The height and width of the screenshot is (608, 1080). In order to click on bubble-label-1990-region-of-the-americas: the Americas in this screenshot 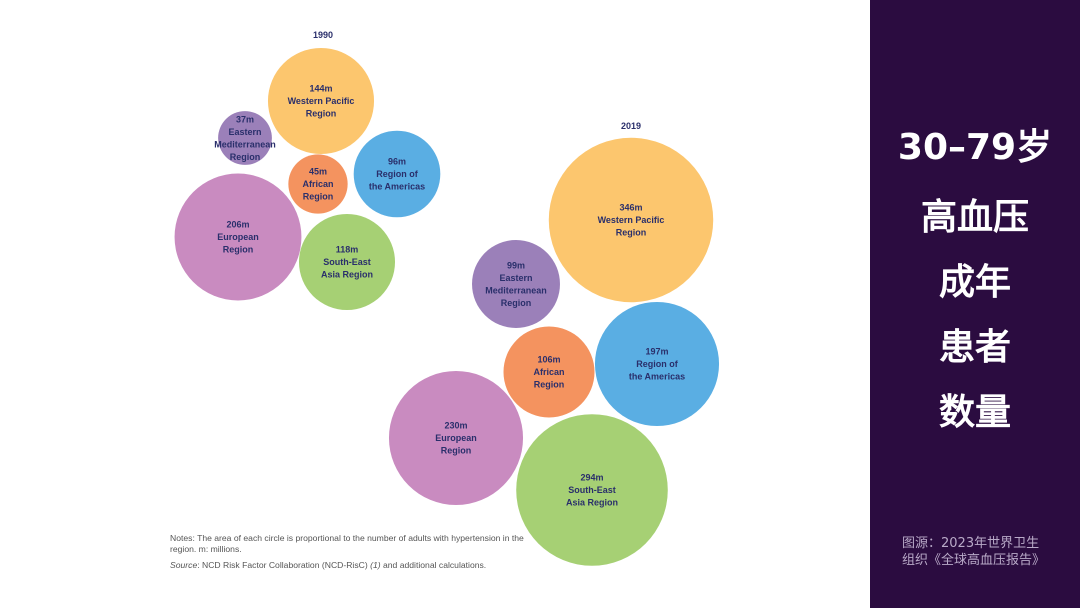, I will do `click(397, 187)`.